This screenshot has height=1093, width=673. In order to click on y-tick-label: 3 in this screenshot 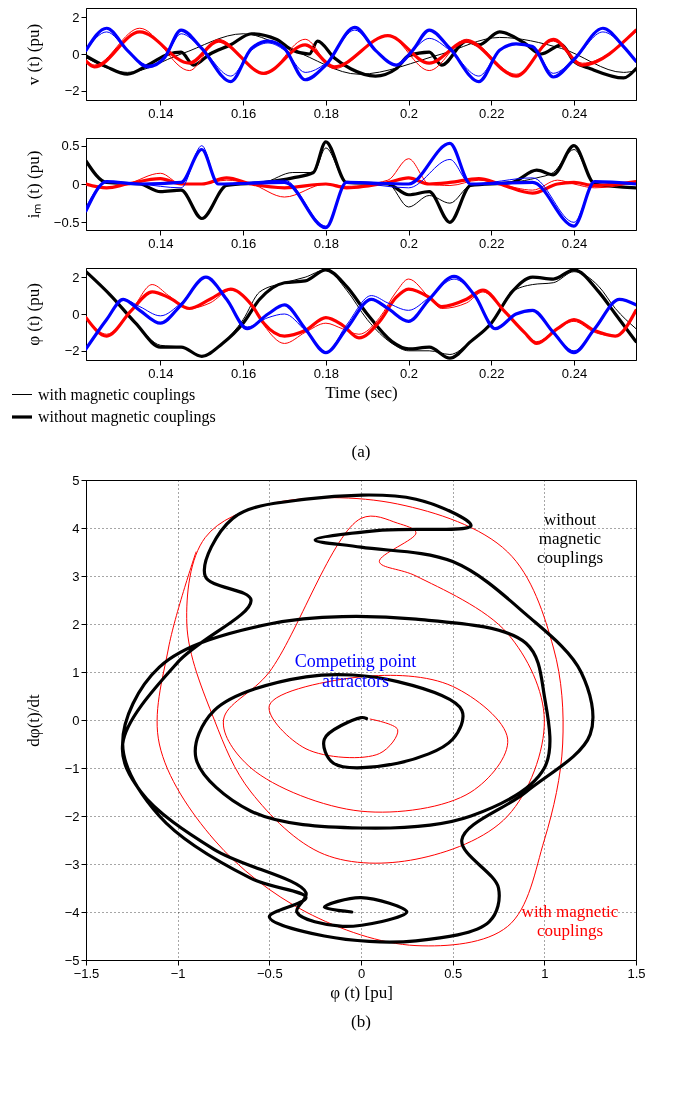, I will do `click(76, 576)`.